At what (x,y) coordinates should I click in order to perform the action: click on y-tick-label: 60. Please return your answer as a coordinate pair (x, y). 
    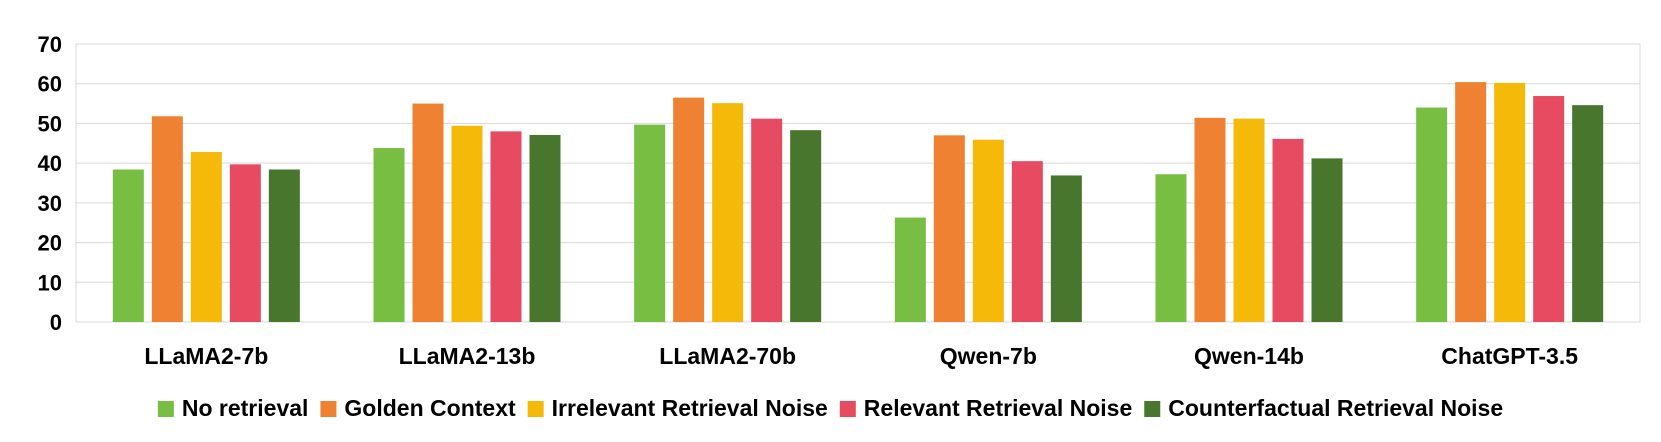
    Looking at the image, I should click on (50, 84).